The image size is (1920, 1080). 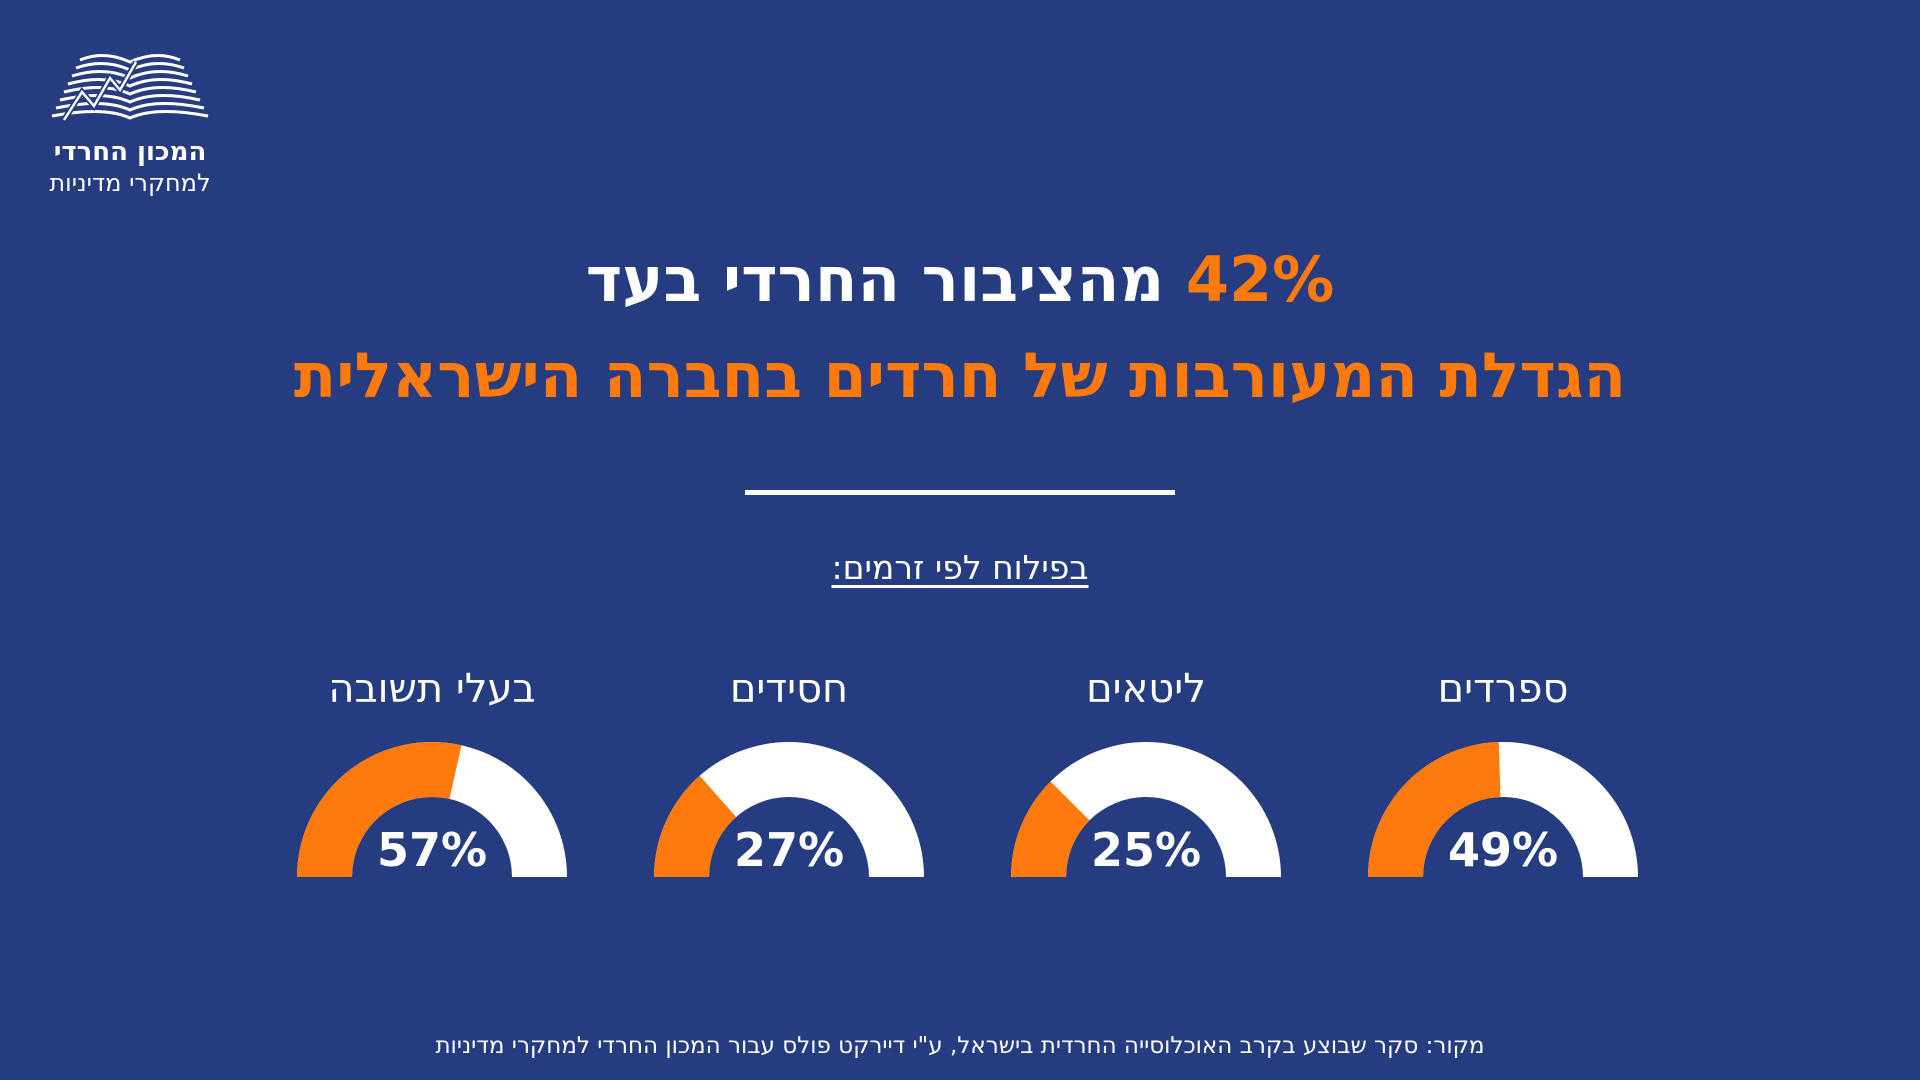 I want to click on gauge-value-label: 57%, so click(x=432, y=850).